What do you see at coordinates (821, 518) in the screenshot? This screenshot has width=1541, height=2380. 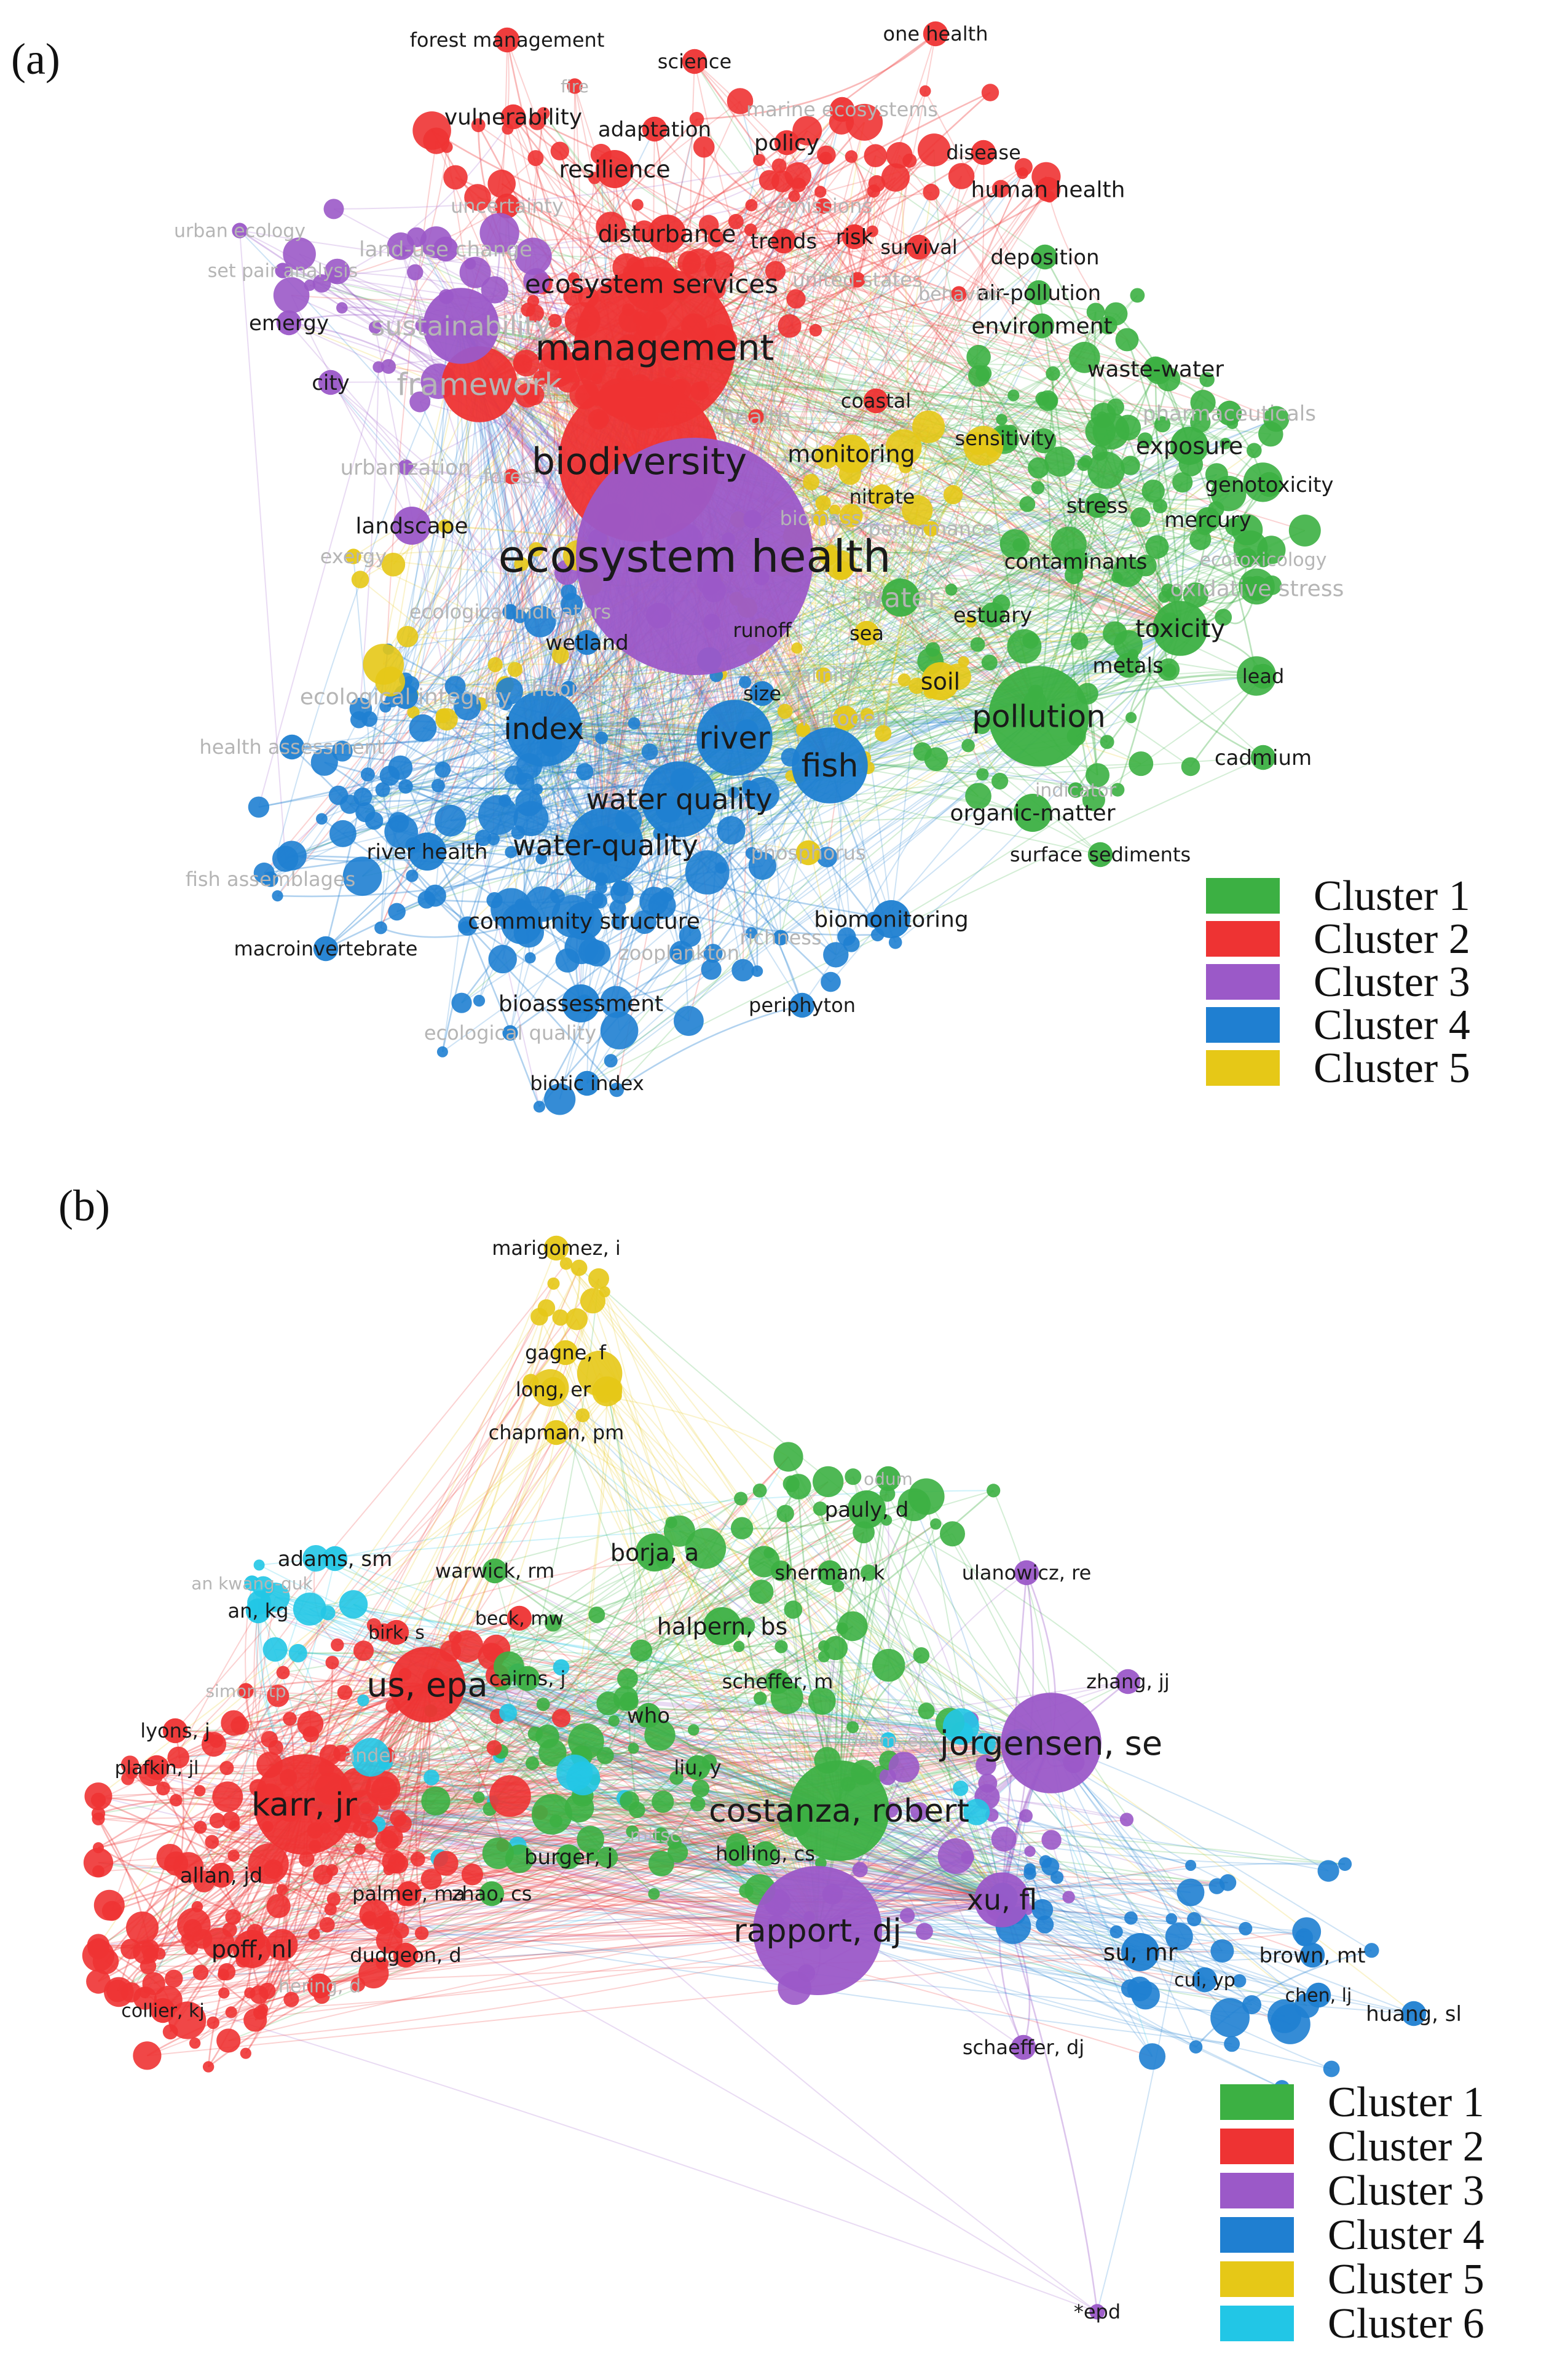 I see `node-biomass` at bounding box center [821, 518].